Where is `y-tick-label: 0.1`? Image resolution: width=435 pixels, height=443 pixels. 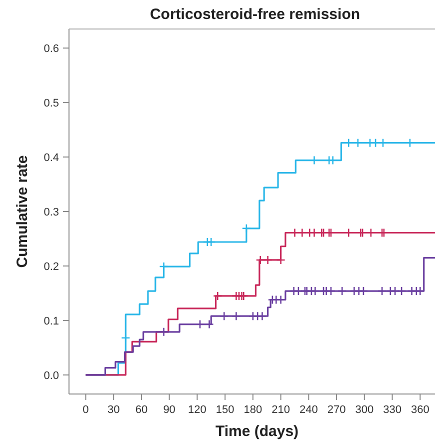 y-tick-label: 0.1 is located at coordinates (51, 321).